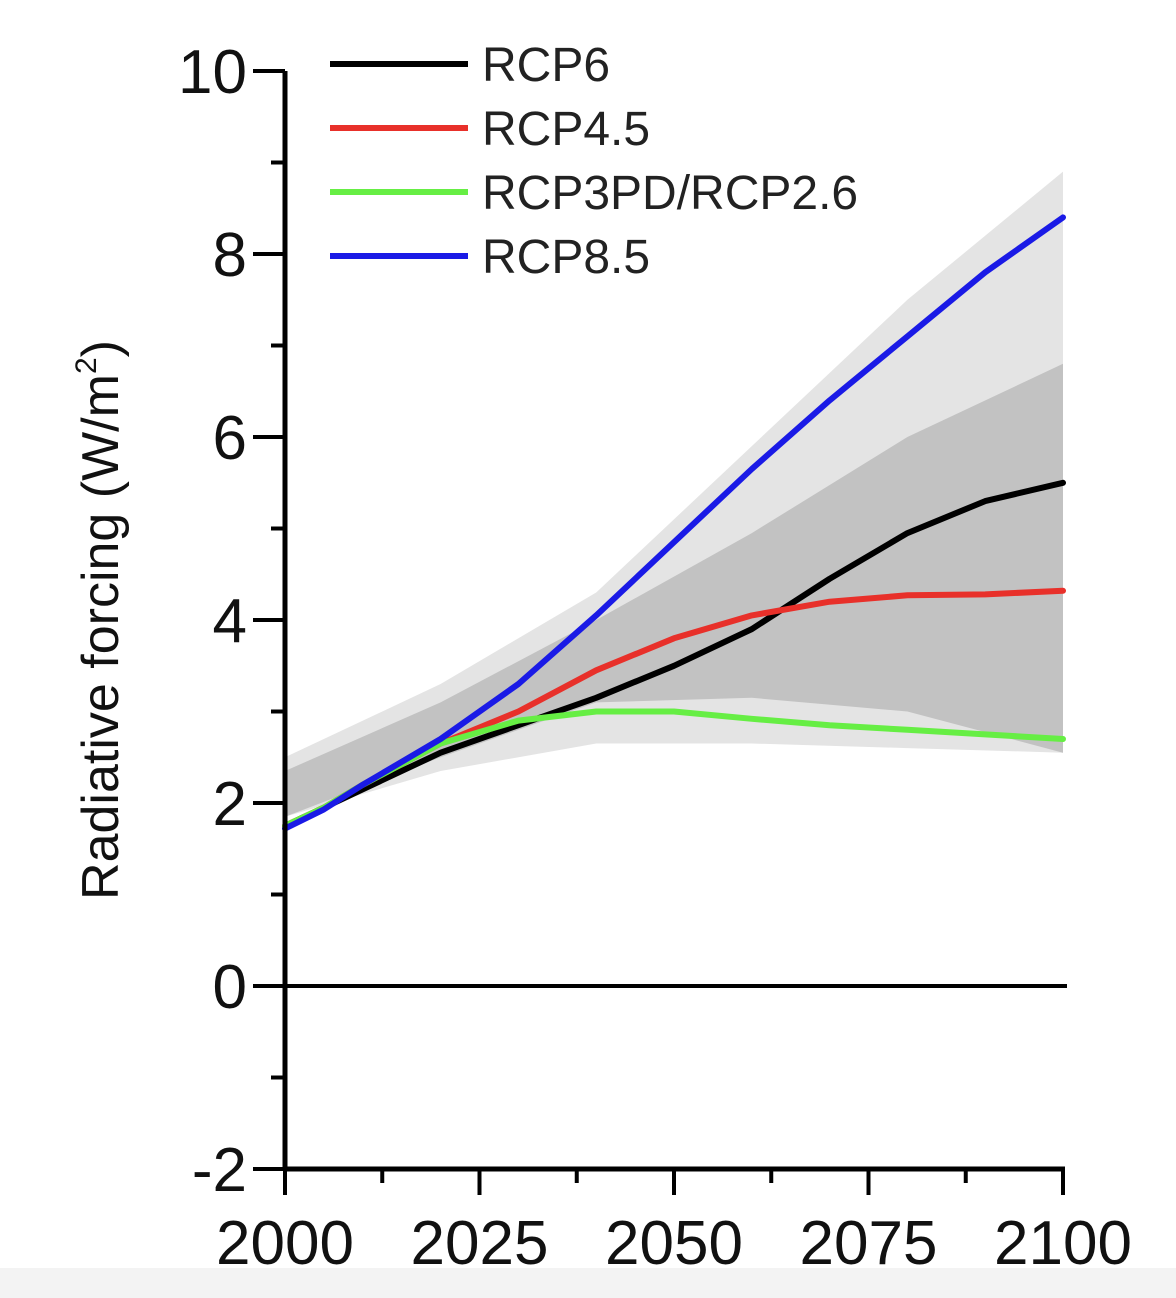  I want to click on legend-label: RCP3PD/RCP2.6, so click(670, 193).